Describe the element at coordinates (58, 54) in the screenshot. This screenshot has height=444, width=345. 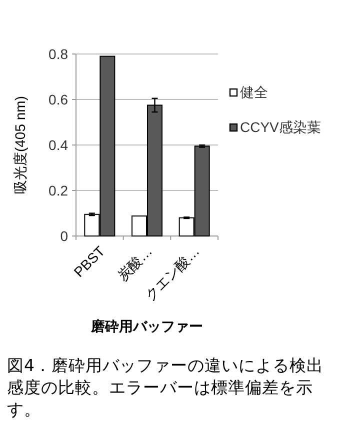
I see `y-tick-label: 0.8` at that location.